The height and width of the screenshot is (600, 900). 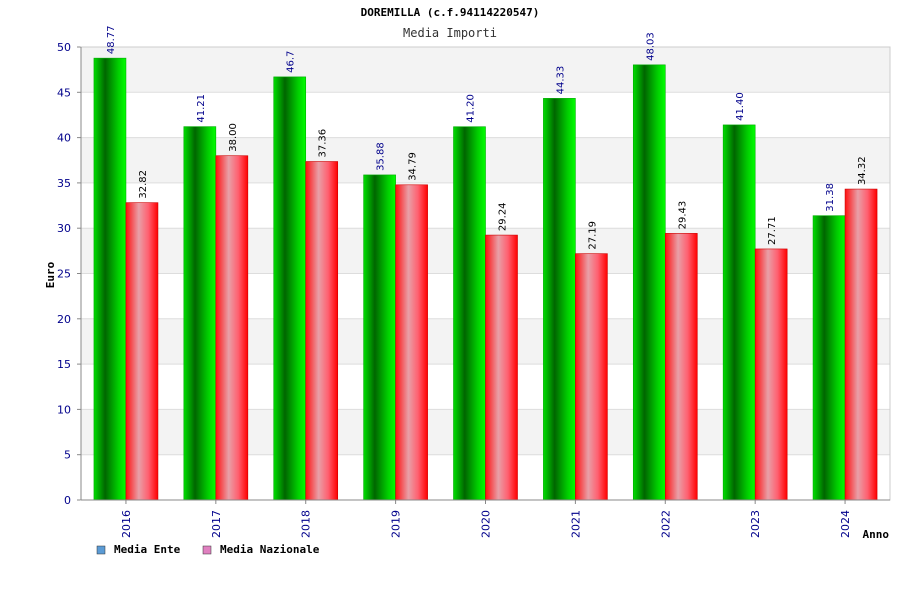 What do you see at coordinates (381, 156) in the screenshot?
I see `value-label-media-ente-2019: 35.88` at bounding box center [381, 156].